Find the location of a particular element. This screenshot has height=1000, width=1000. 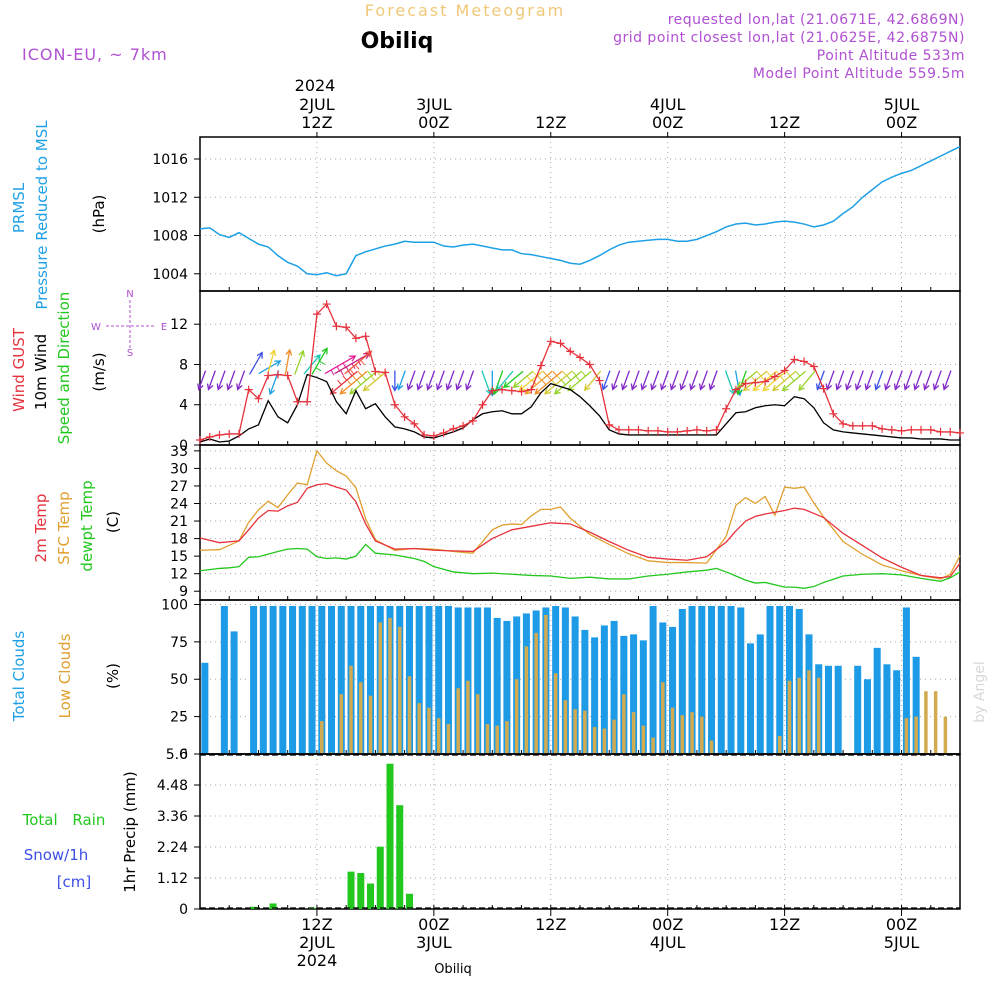

time-label-bottom: 3JUL is located at coordinates (434, 942).